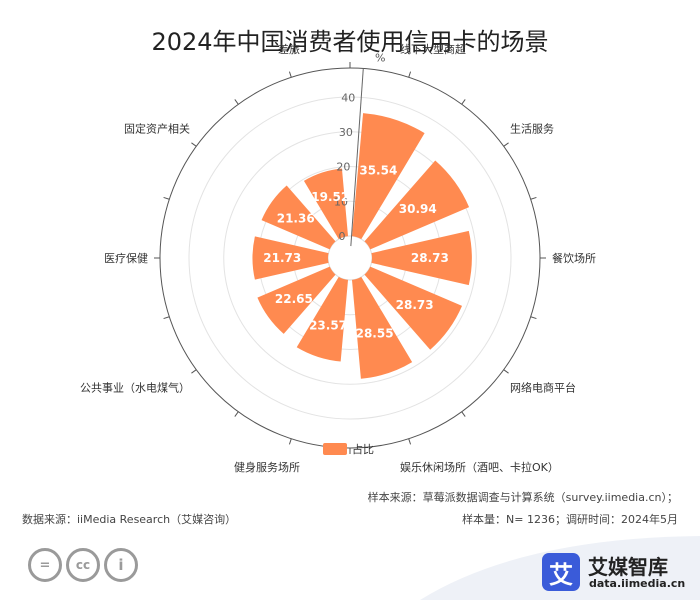 This screenshot has height=600, width=700. Describe the element at coordinates (129, 519) in the screenshot. I see `data-source-note: 数据来源：iiMedia Research（艾媒咨询）` at that location.